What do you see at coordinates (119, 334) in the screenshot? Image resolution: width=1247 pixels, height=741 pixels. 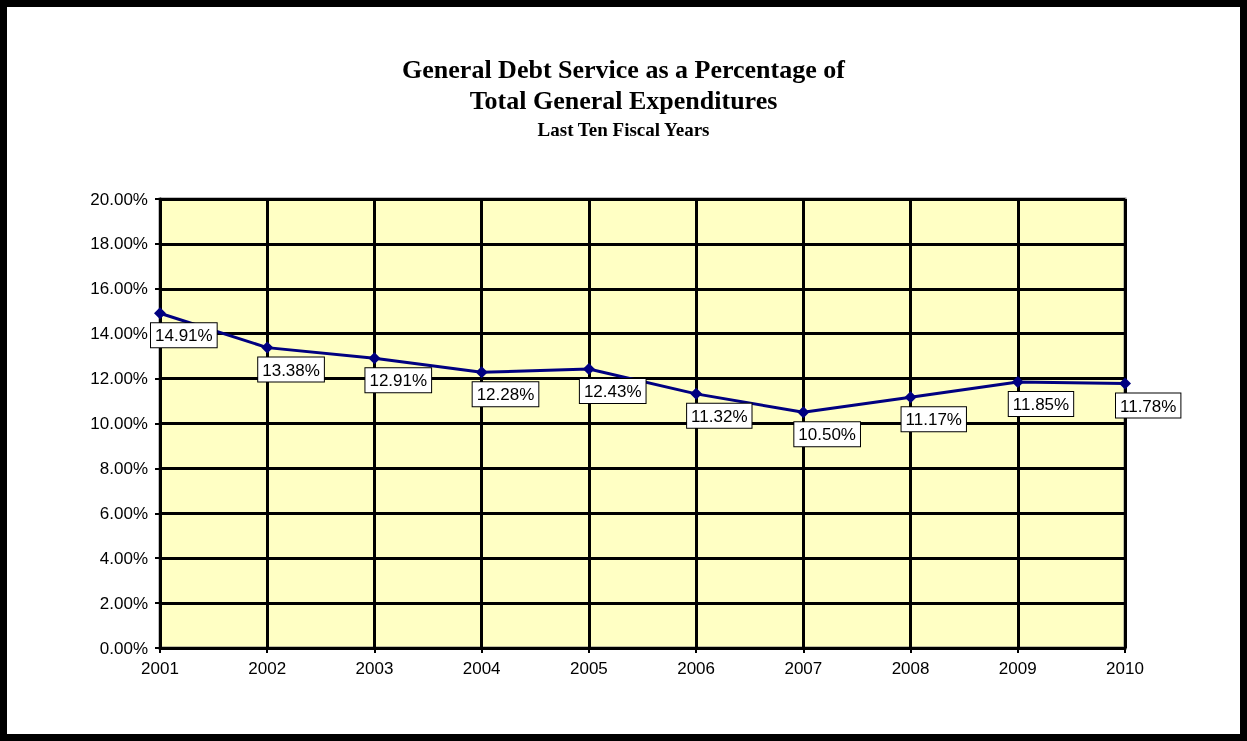 I see `y-tick-label: 14.00%` at bounding box center [119, 334].